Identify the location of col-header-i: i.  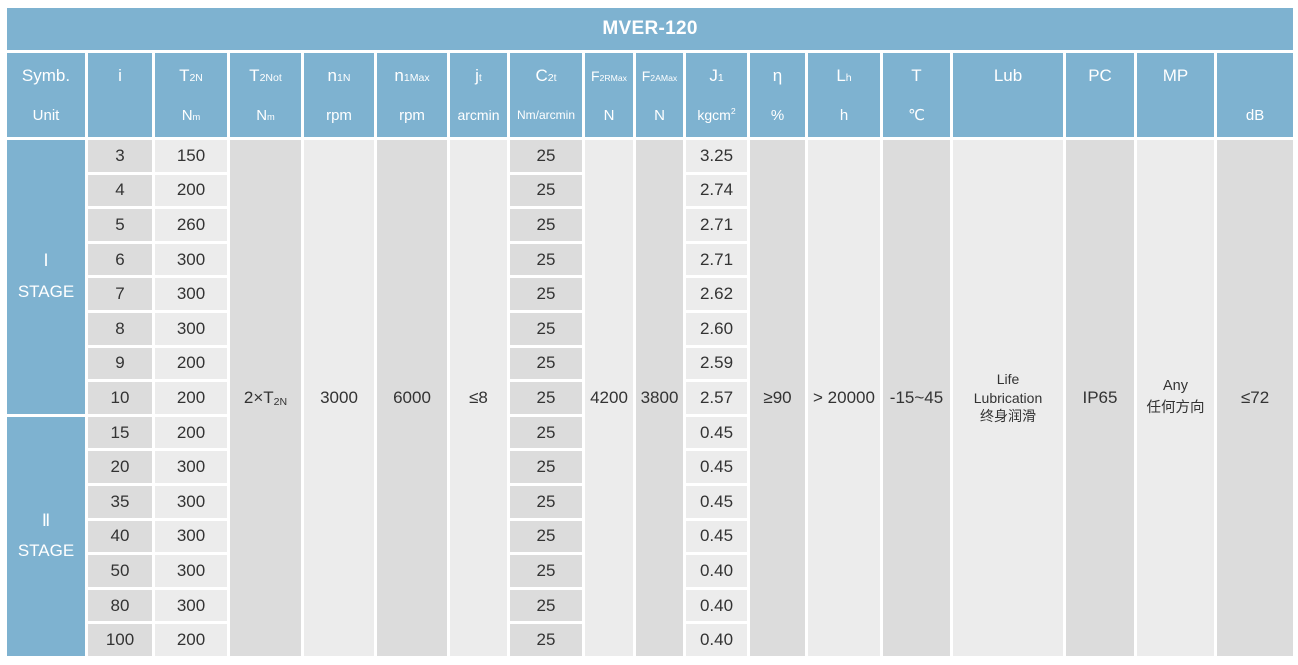
(120, 95).